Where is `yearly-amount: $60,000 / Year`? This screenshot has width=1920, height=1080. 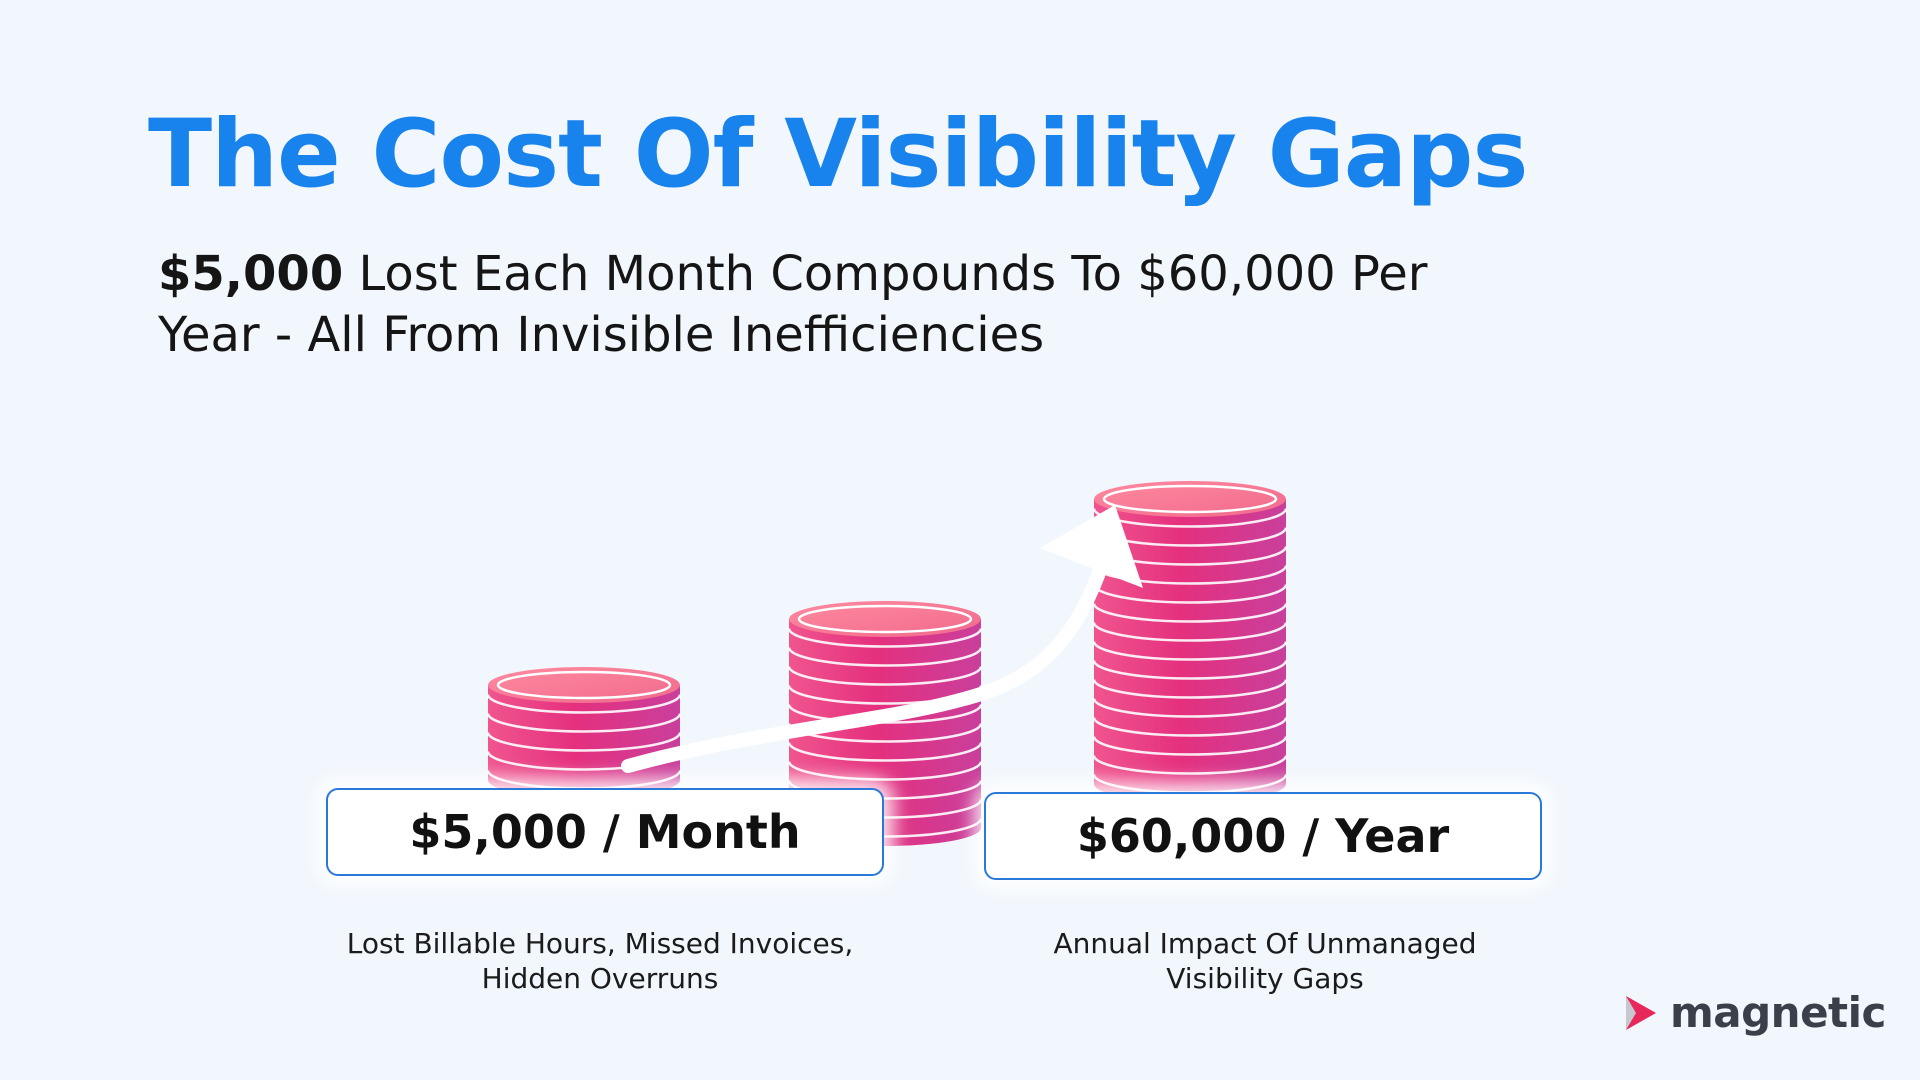
yearly-amount: $60,000 / Year is located at coordinates (1263, 836).